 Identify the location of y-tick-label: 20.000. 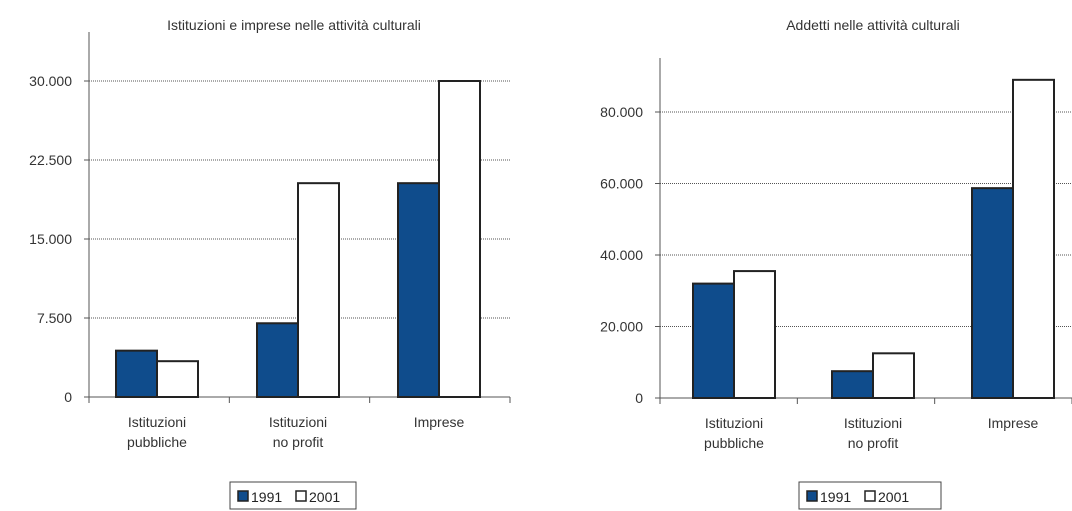
(621, 327).